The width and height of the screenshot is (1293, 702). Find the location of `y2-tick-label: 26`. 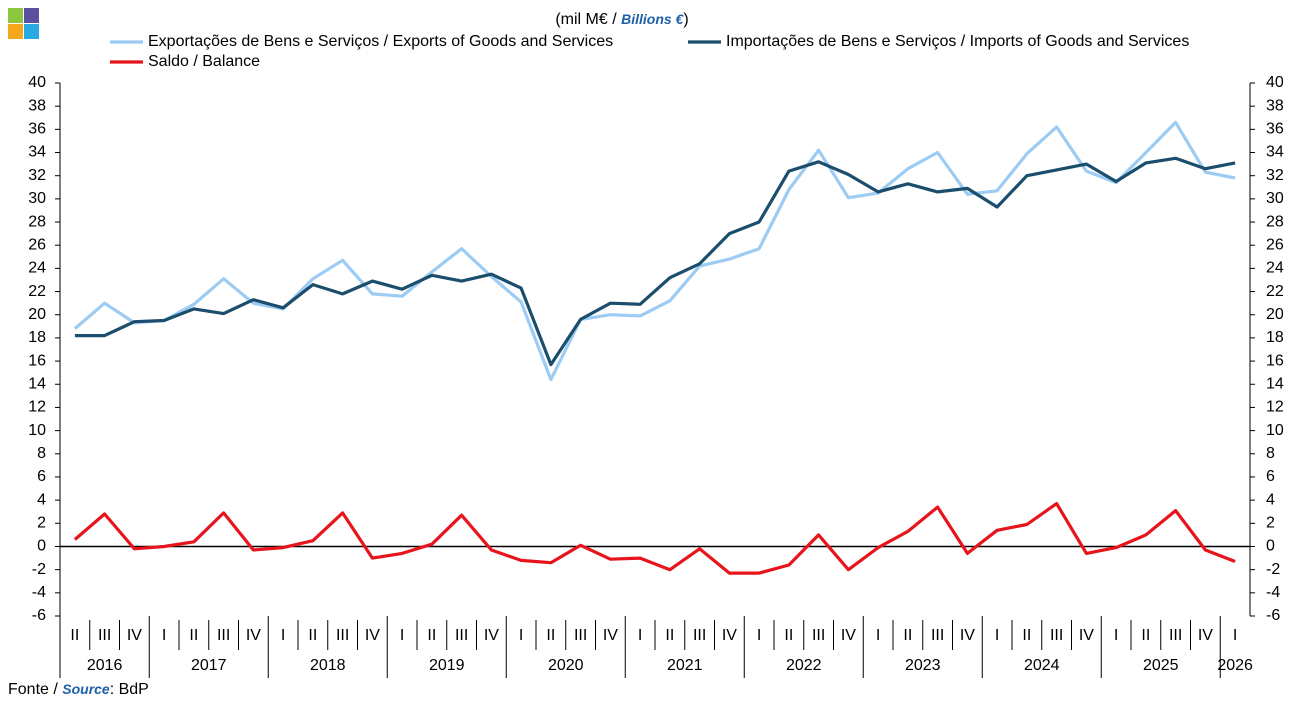

y2-tick-label: 26 is located at coordinates (1275, 244).